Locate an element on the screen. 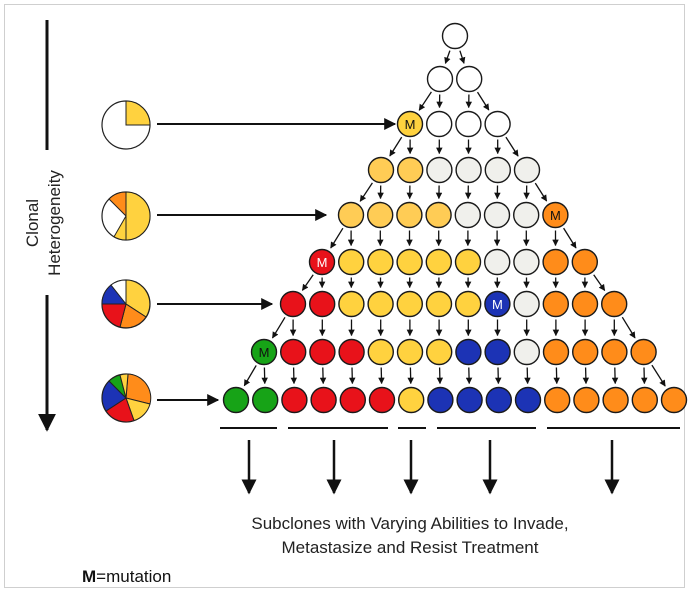  legend-text: =mutation is located at coordinates (133, 576).